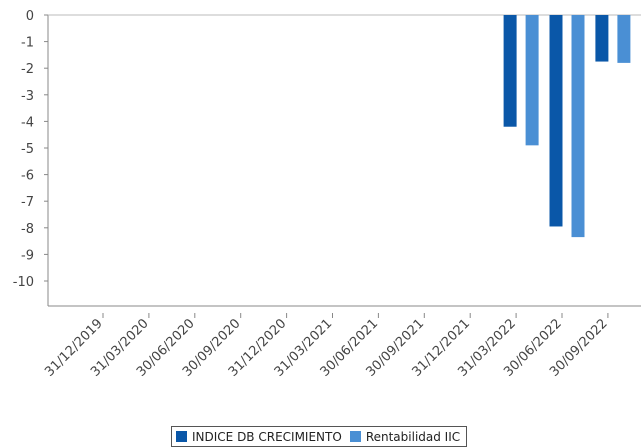 The width and height of the screenshot is (641, 447). Describe the element at coordinates (267, 436) in the screenshot. I see `legend-label-series-1: INDICE DB CRECIMIENTO` at that location.